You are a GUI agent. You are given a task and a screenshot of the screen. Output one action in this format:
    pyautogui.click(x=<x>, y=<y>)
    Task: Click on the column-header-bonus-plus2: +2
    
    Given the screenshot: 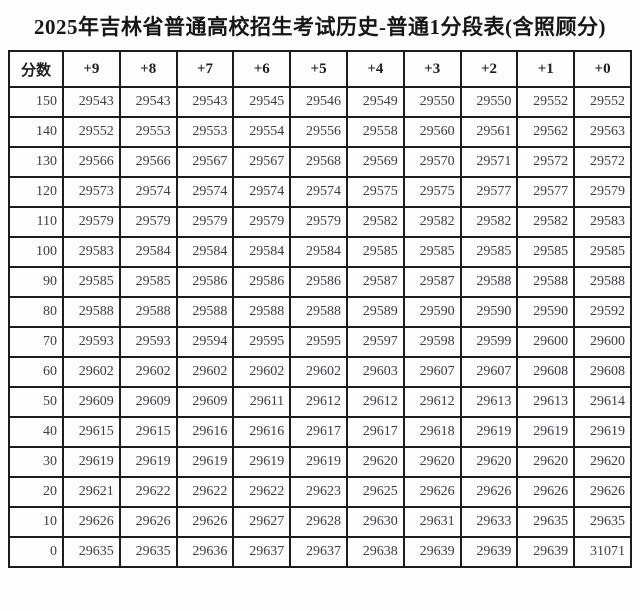 What is the action you would take?
    pyautogui.click(x=489, y=69)
    